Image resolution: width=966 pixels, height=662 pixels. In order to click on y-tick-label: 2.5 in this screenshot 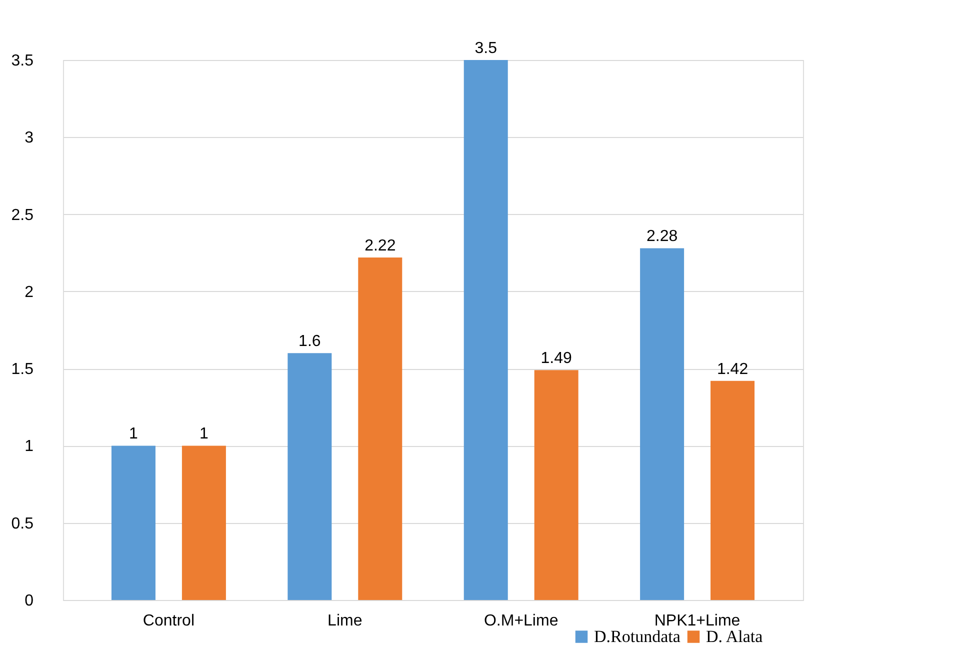, I will do `click(22, 215)`.